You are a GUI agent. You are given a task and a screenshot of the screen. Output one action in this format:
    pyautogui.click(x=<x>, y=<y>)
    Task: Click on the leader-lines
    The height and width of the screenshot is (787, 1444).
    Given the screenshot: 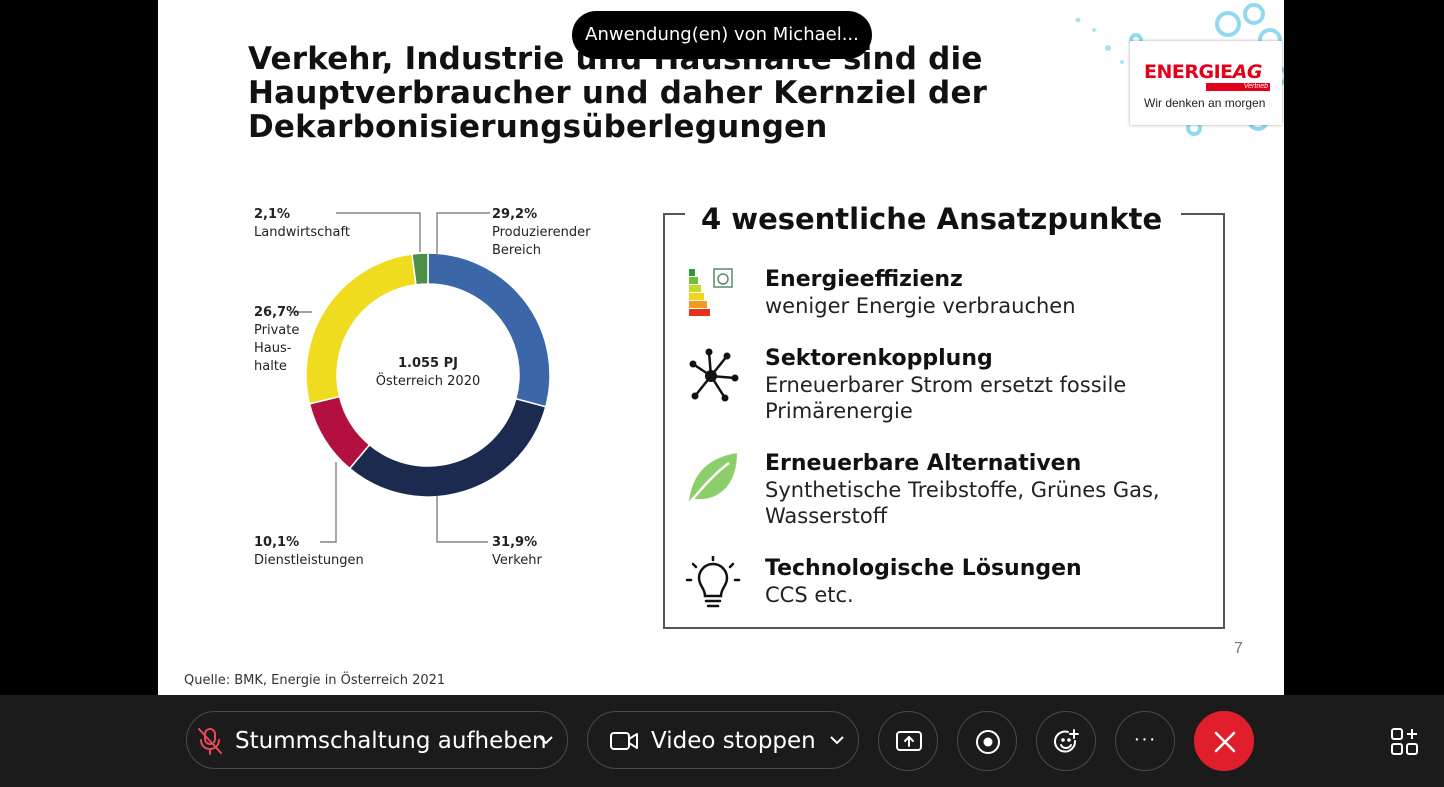 What is the action you would take?
    pyautogui.click(x=389, y=377)
    